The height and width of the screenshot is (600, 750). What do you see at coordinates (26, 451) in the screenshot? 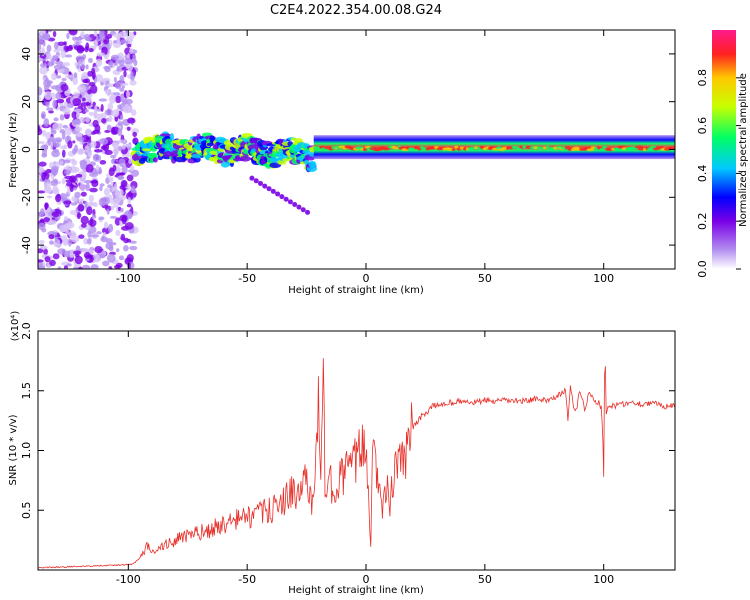
I see `y-tick-label: 1.0` at bounding box center [26, 451].